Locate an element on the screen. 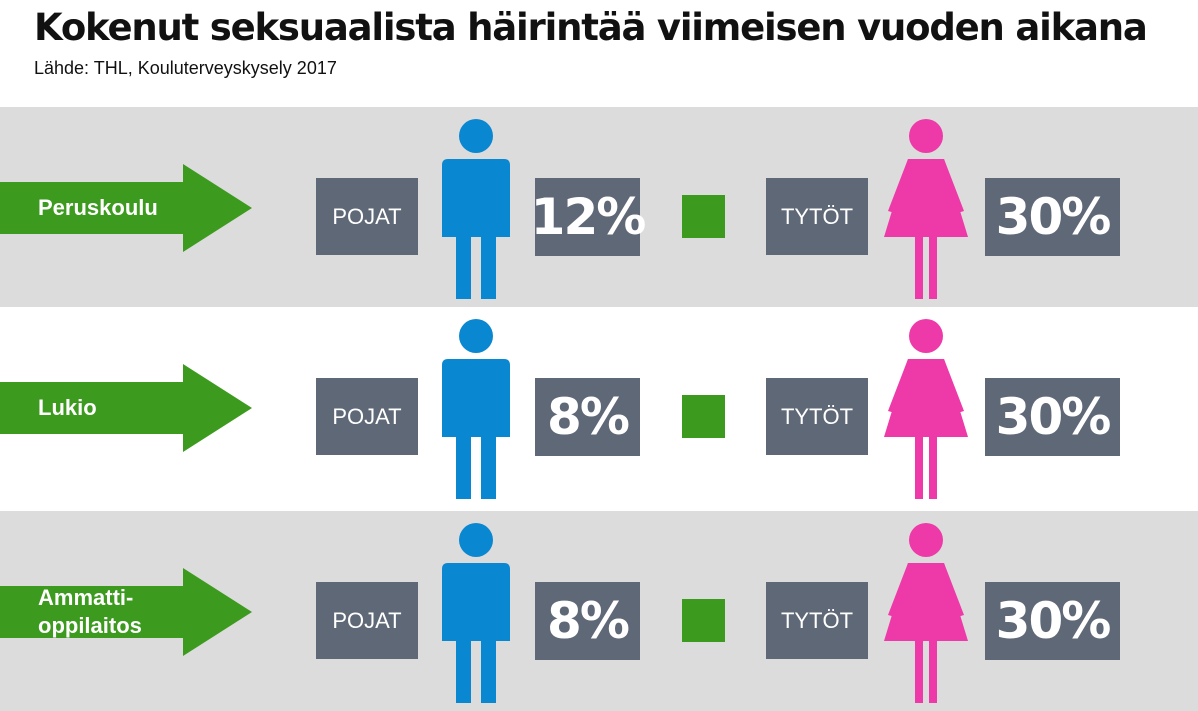 This screenshot has height=711, width=1198. source-note: Lähde: THL, Kouluterveyskysely 2017 is located at coordinates (185, 68).